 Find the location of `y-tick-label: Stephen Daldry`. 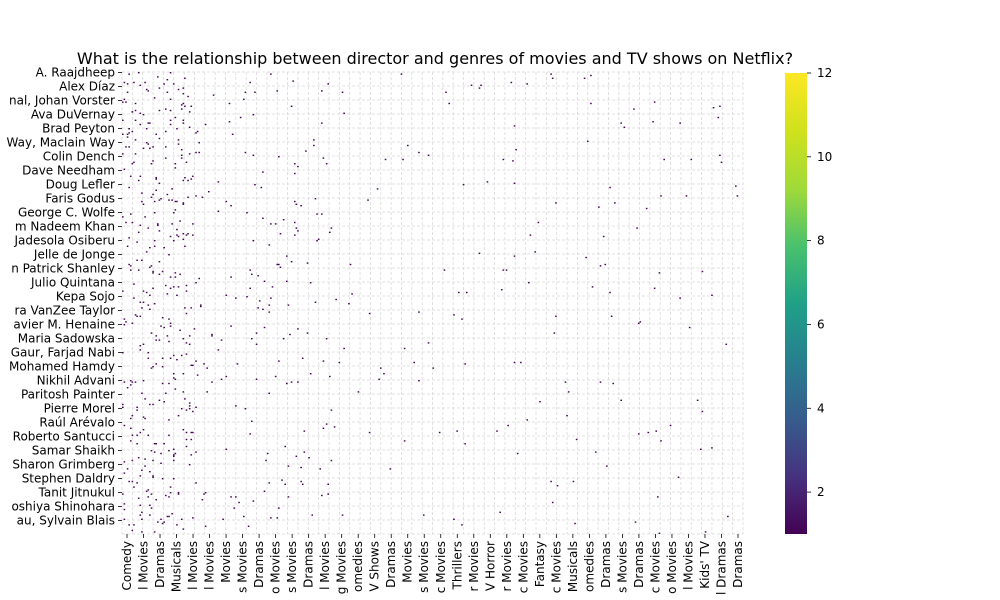

y-tick-label: Stephen Daldry is located at coordinates (68, 479).